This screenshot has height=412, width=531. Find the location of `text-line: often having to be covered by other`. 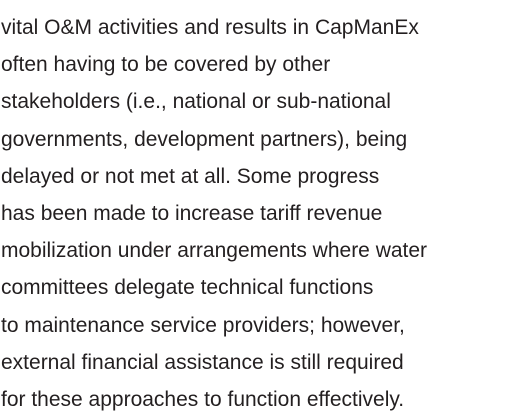

text-line: often having to be covered by other is located at coordinates (166, 65).